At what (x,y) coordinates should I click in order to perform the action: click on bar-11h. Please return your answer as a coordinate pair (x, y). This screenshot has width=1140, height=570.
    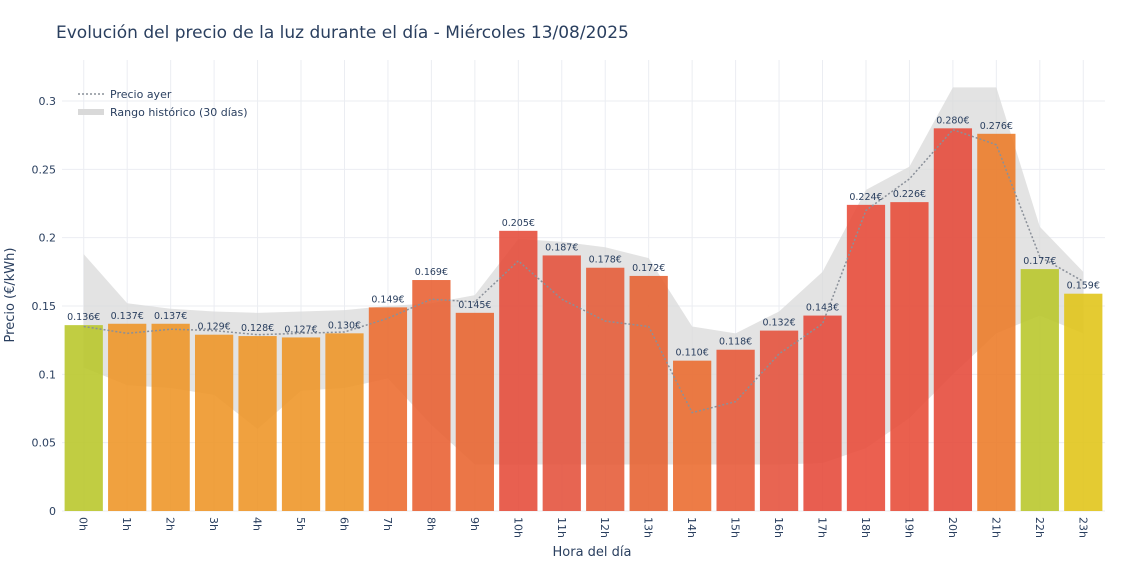
    Looking at the image, I should click on (561, 383).